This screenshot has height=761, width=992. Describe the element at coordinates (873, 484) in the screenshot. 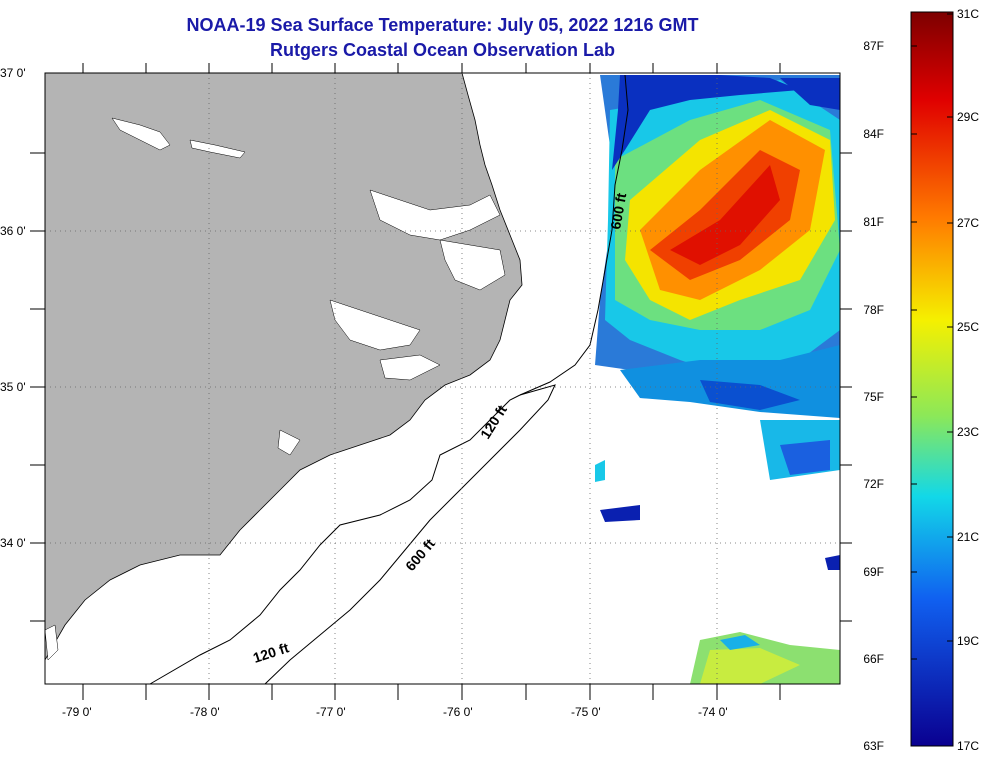

I see `colorbar-label-72f: 72F` at that location.